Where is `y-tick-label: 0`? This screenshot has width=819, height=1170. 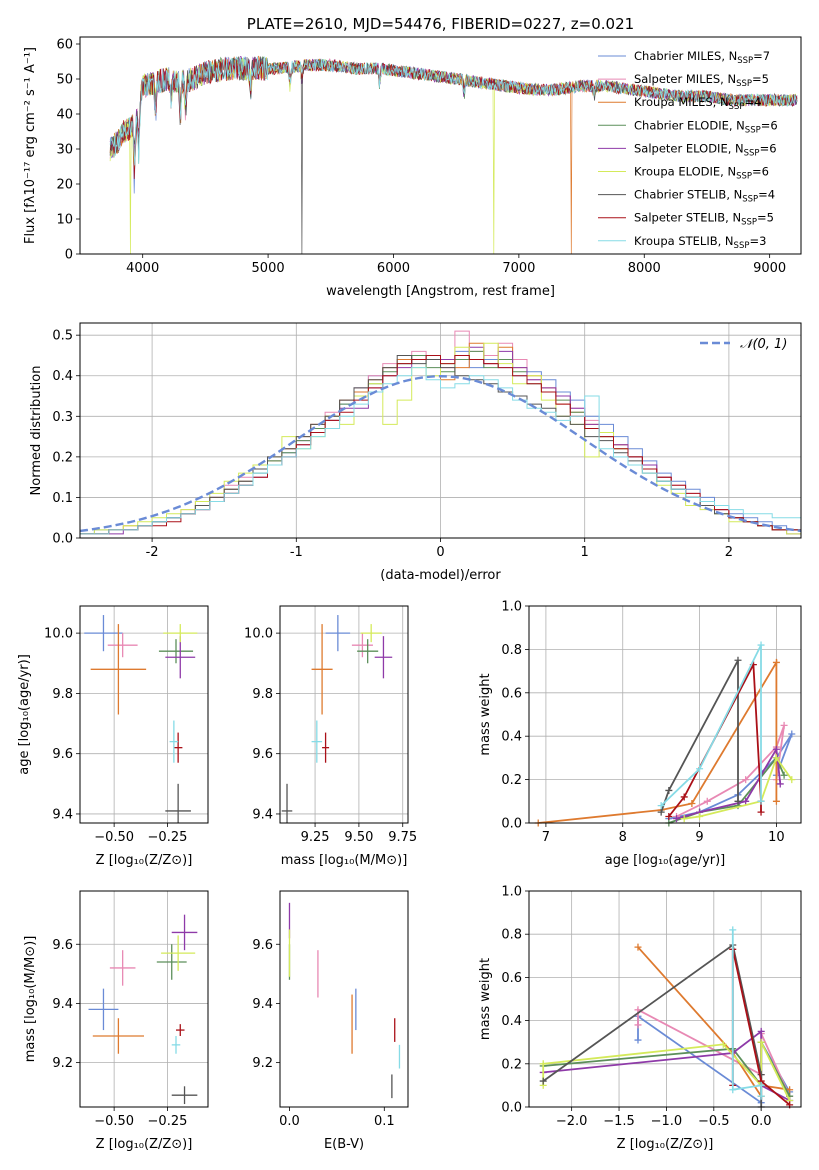 y-tick-label: 0 is located at coordinates (69, 255).